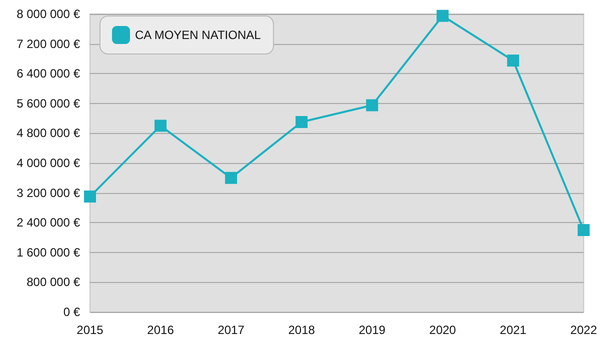 The width and height of the screenshot is (600, 350). I want to click on y-tick-label: 7 200 000 €, so click(48, 43).